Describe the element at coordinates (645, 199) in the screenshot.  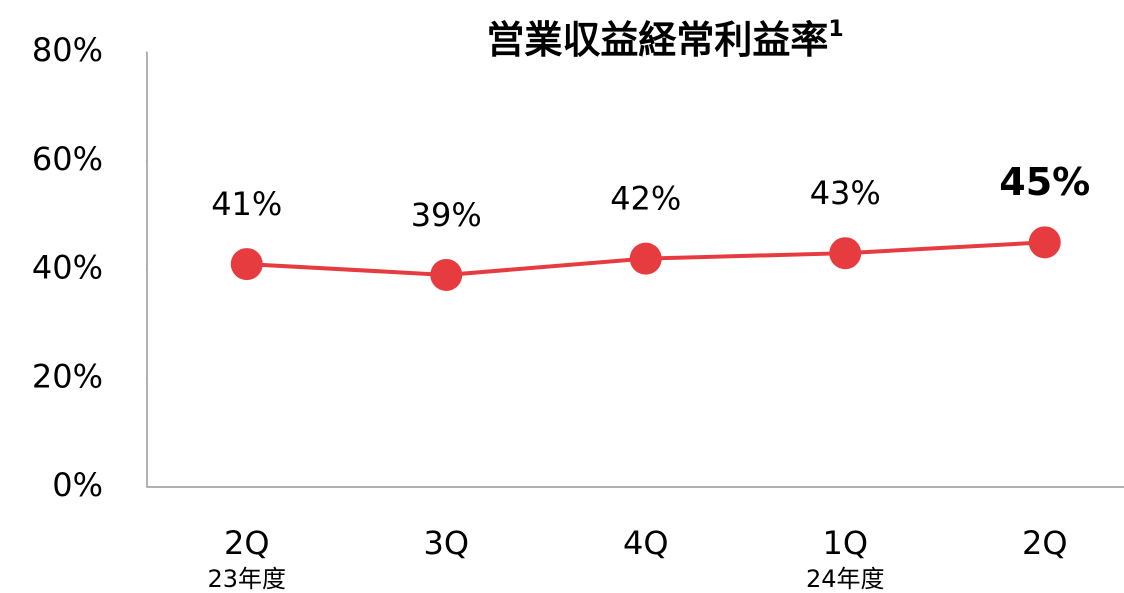
I see `data-label: 42%` at that location.